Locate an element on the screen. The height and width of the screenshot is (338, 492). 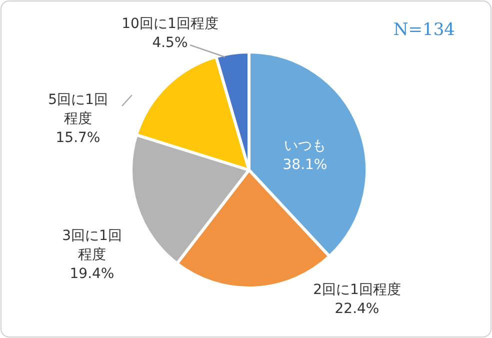
text: N=134 is located at coordinates (424, 30).